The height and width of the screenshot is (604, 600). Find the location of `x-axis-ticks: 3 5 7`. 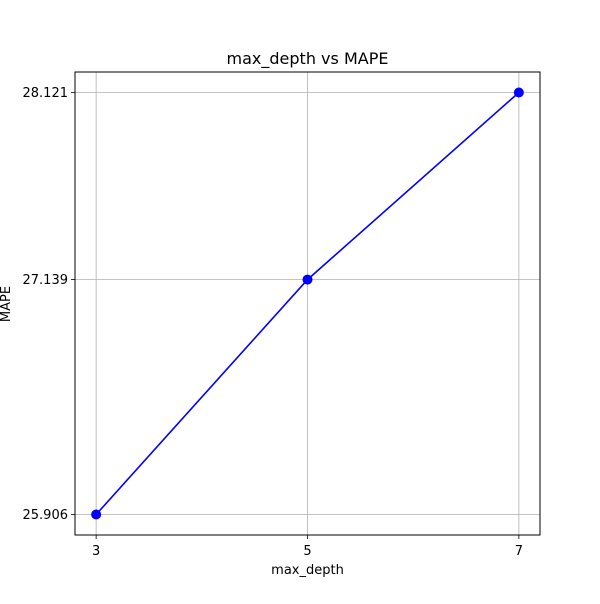

x-axis-ticks: 3 5 7 is located at coordinates (307, 547).